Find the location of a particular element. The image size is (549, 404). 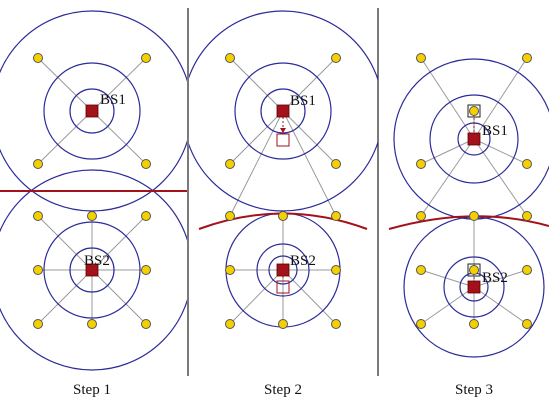

step-1-caption: Step 1 is located at coordinates (92, 390).